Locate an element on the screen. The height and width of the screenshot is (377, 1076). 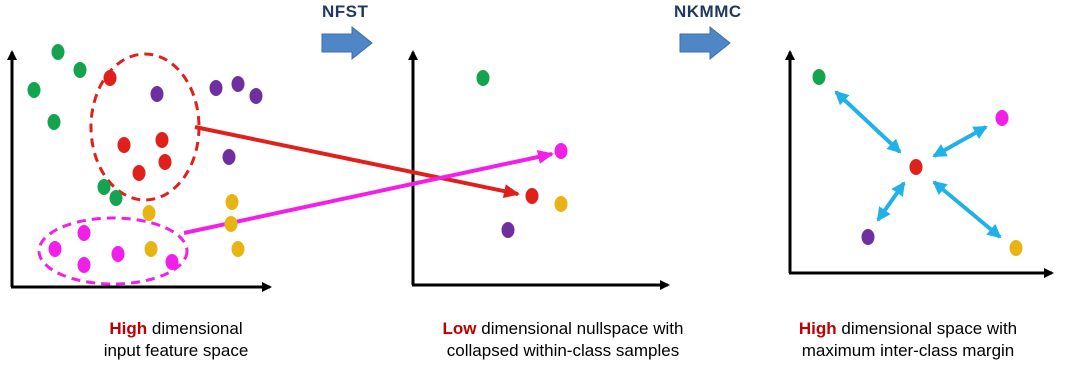
panel-2-caption-rest: dimensional nullspace with is located at coordinates (580, 328).